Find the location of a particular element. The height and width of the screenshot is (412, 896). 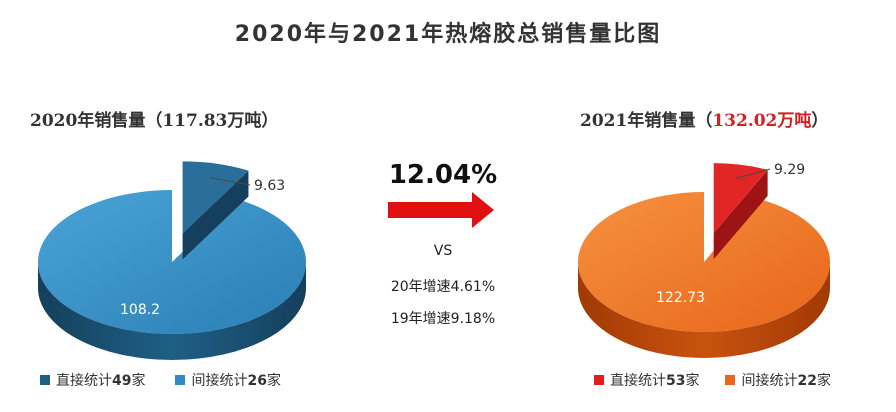

data-label-large: 122.73 is located at coordinates (680, 298).